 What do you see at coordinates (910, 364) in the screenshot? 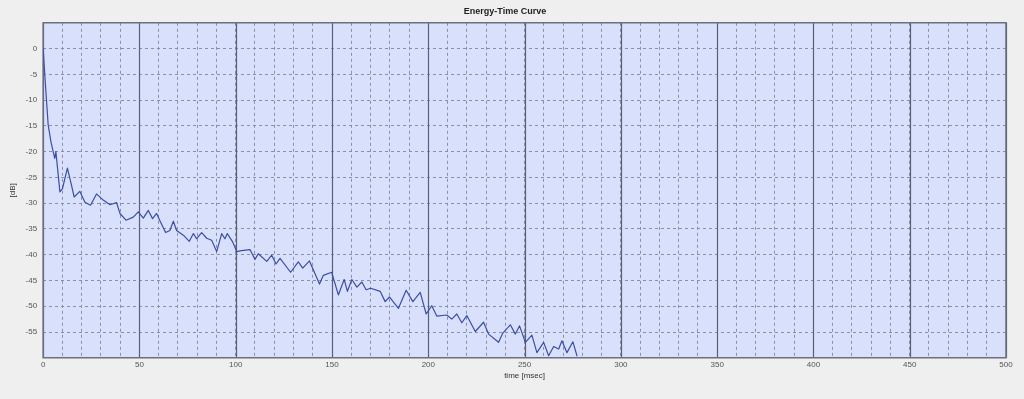
I see `x-tick-label: 450` at bounding box center [910, 364].